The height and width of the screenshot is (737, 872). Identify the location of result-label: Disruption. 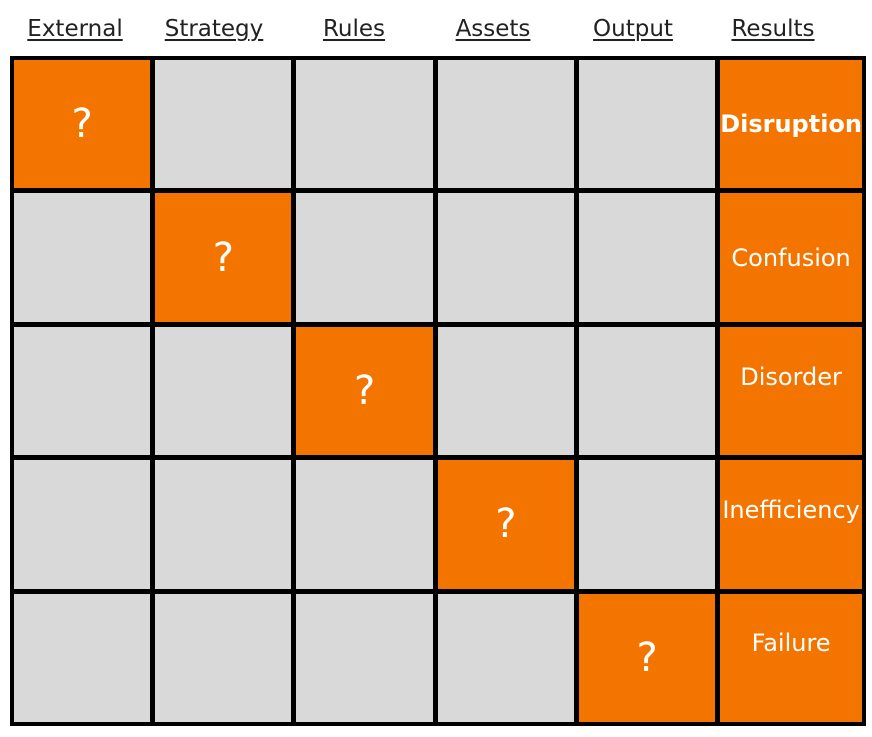
(791, 124).